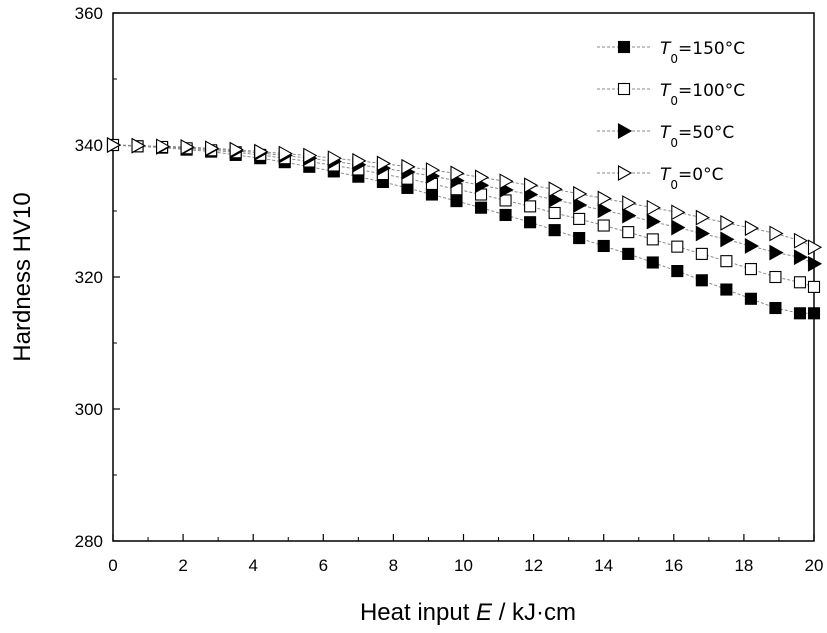 The image size is (827, 633). What do you see at coordinates (671, 52) in the screenshot?
I see `legend-entry: T0=150°C` at bounding box center [671, 52].